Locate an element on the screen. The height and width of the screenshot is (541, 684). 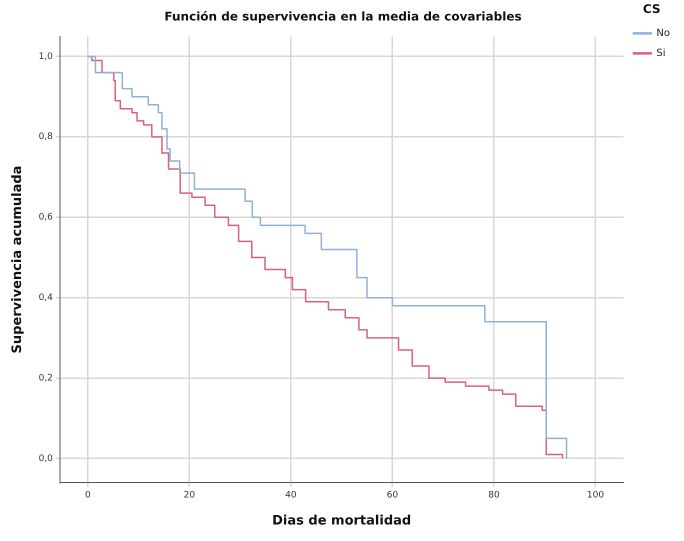
x-tick-label: 0 is located at coordinates (87, 495).